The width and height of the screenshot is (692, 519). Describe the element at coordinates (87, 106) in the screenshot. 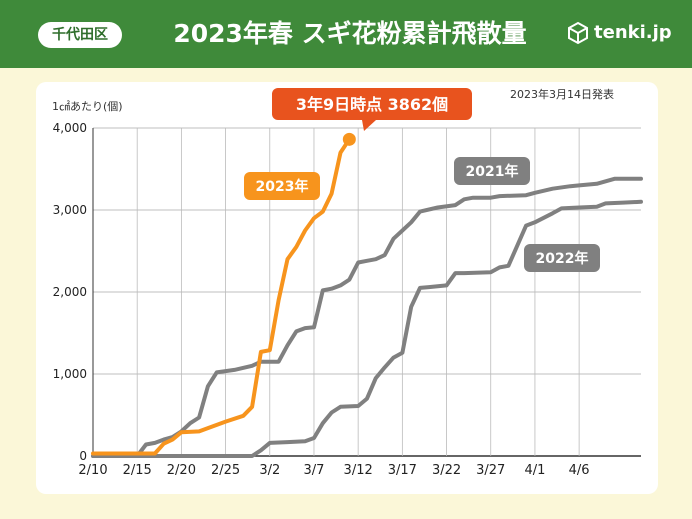

I see `y-axis-unit-label: 1㎠あたり(個)` at that location.